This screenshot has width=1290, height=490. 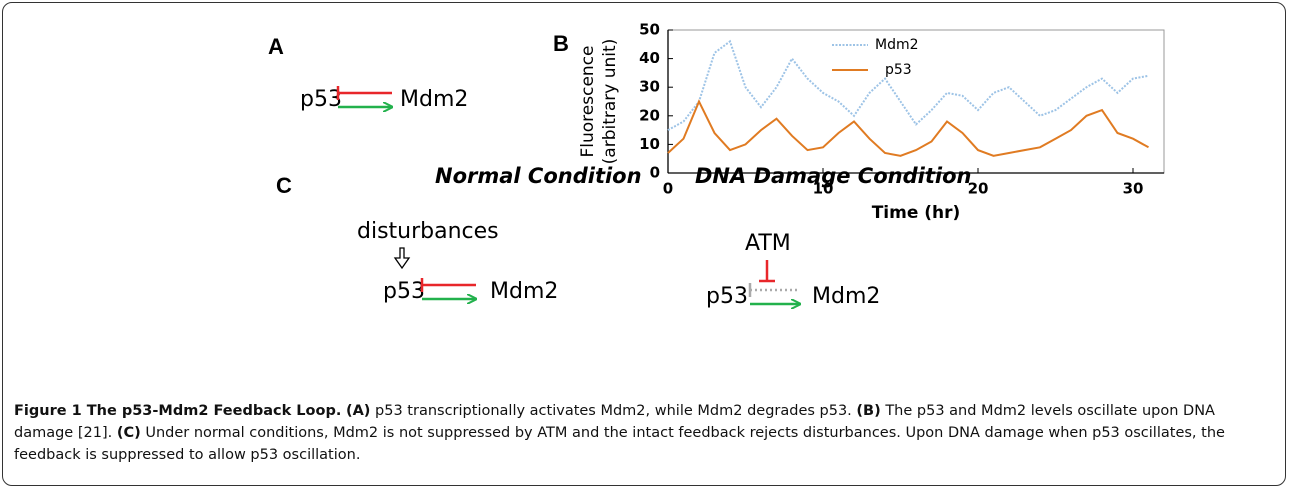 I want to click on y-tick-label: 40, so click(x=649, y=58).